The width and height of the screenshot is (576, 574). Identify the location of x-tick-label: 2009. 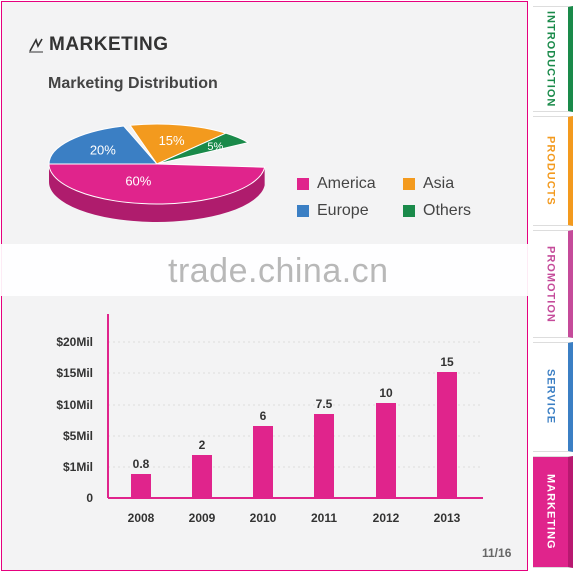
(202, 518).